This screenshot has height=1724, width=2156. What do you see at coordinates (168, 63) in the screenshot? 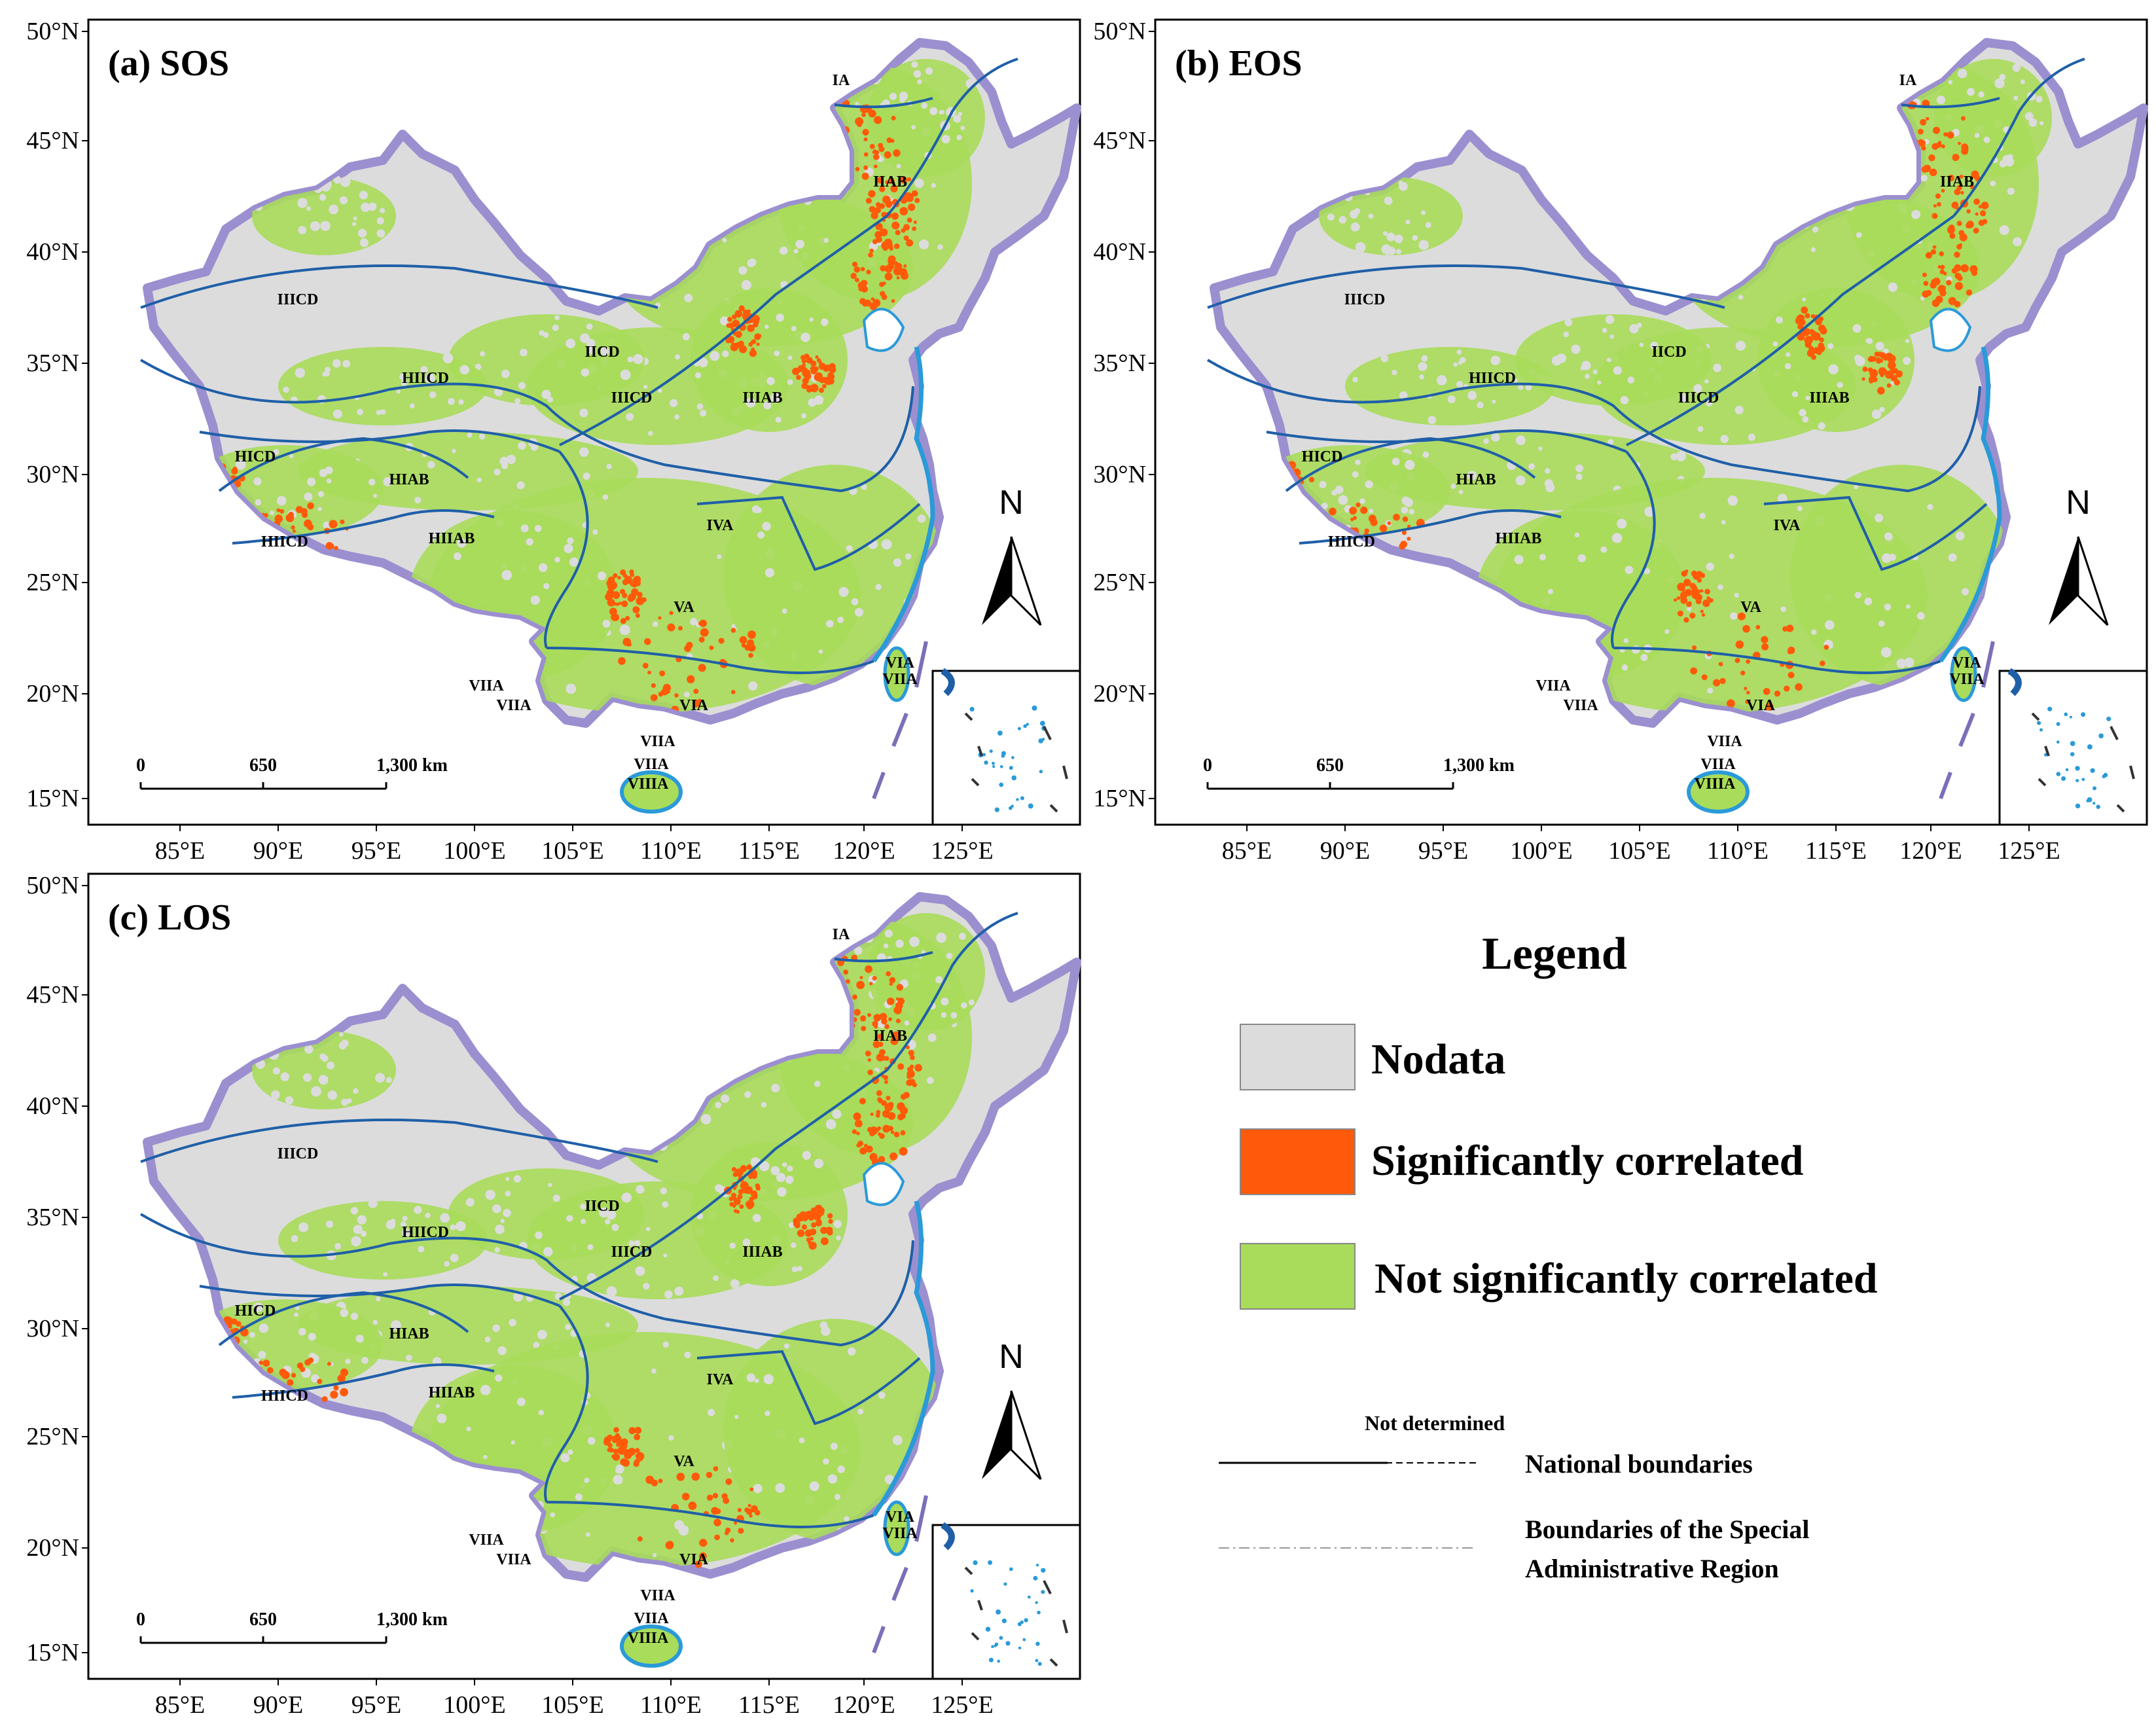
I see `panel-label: (a) SOS` at bounding box center [168, 63].